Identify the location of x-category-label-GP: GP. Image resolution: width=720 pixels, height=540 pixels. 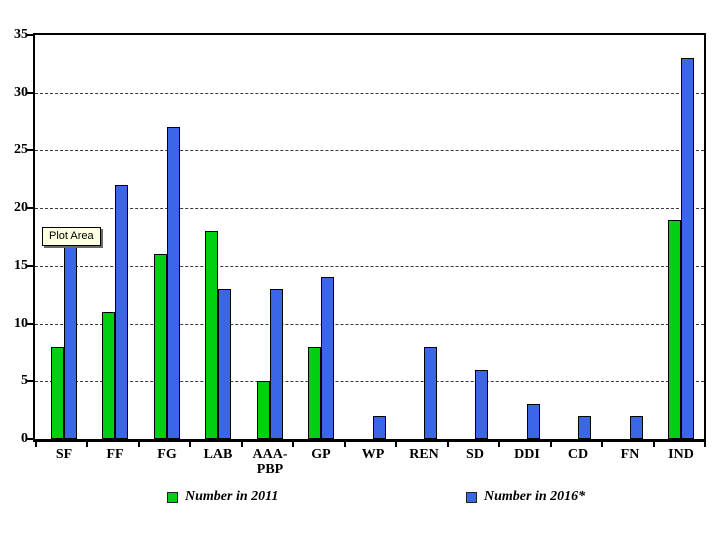
(321, 454).